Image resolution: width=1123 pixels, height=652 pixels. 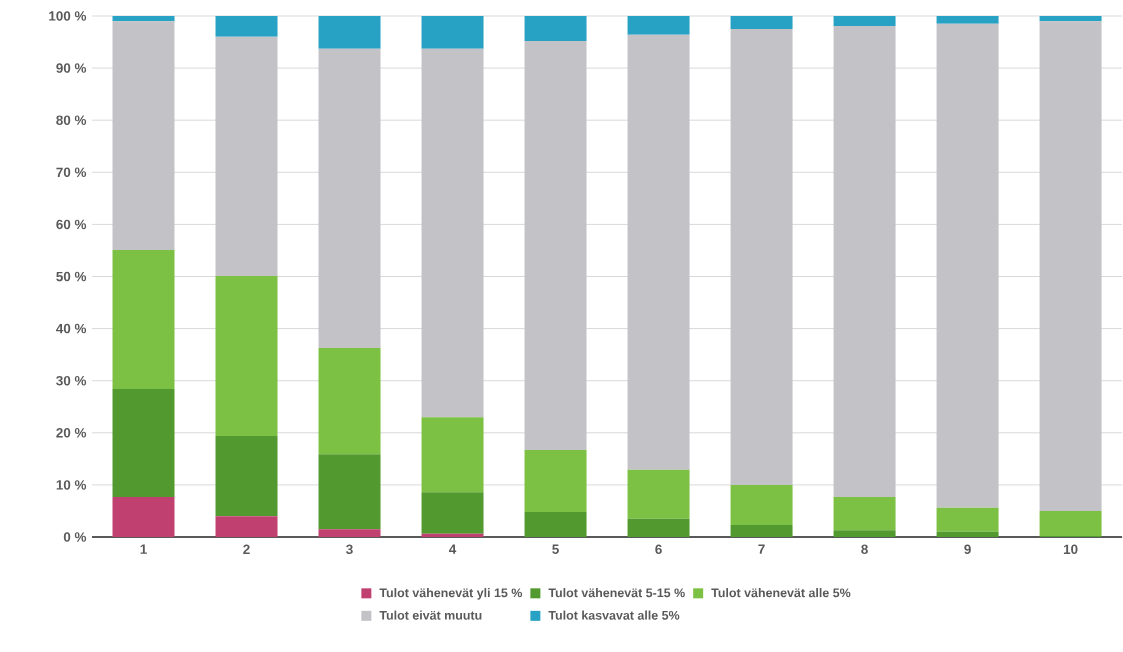 I want to click on x-tick-label: 5, so click(x=555, y=549).